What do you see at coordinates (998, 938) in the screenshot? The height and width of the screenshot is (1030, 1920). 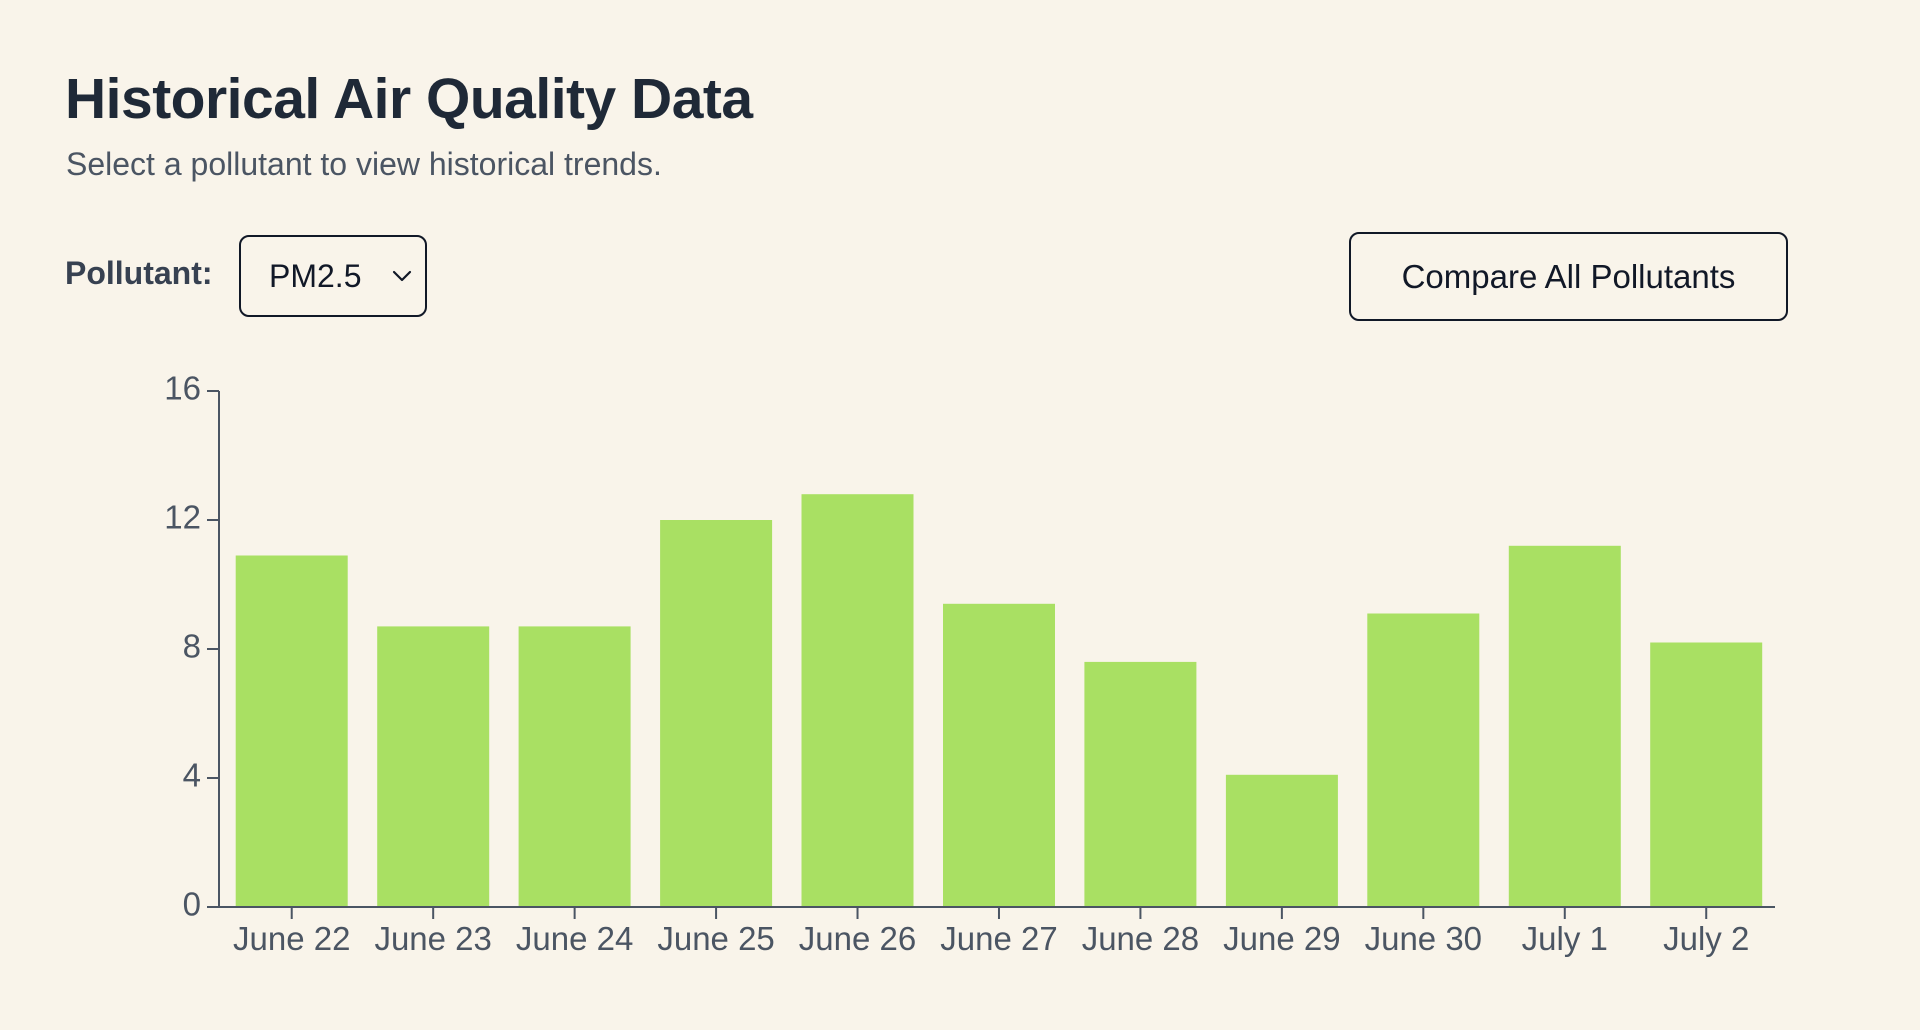 I see `x-tick-label: June 27` at bounding box center [998, 938].